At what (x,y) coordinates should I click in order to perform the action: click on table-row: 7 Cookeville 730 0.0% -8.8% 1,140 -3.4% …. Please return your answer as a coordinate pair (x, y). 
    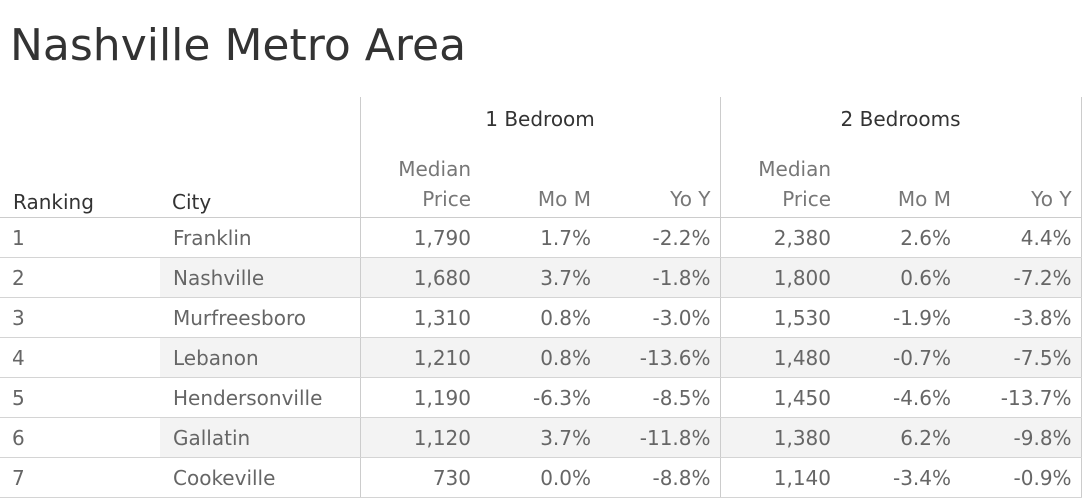
    Looking at the image, I should click on (541, 477).